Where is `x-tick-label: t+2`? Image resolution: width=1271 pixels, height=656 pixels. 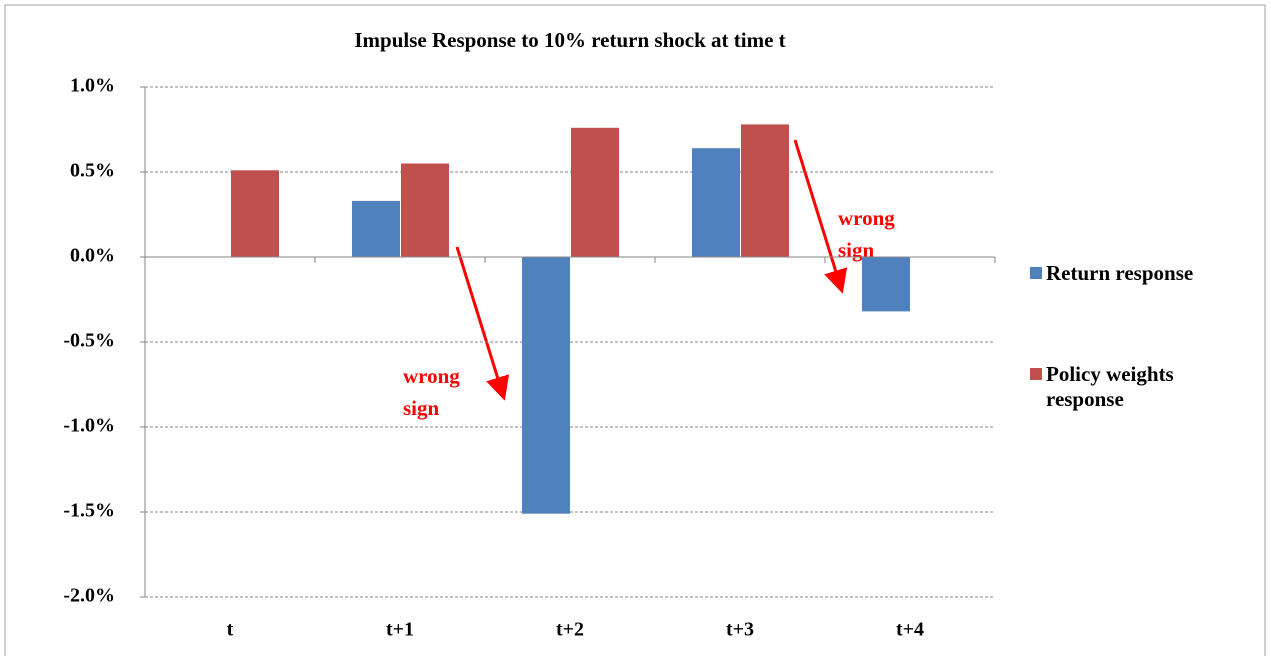 x-tick-label: t+2 is located at coordinates (570, 630).